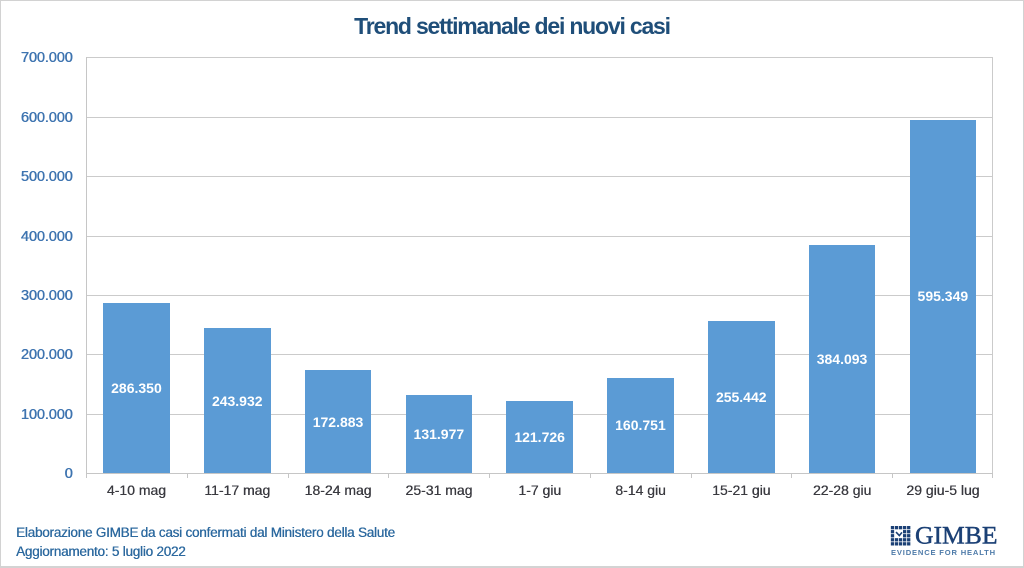 Image resolution: width=1024 pixels, height=568 pixels. What do you see at coordinates (956, 535) in the screenshot?
I see `svg-text: GIMBE` at bounding box center [956, 535].